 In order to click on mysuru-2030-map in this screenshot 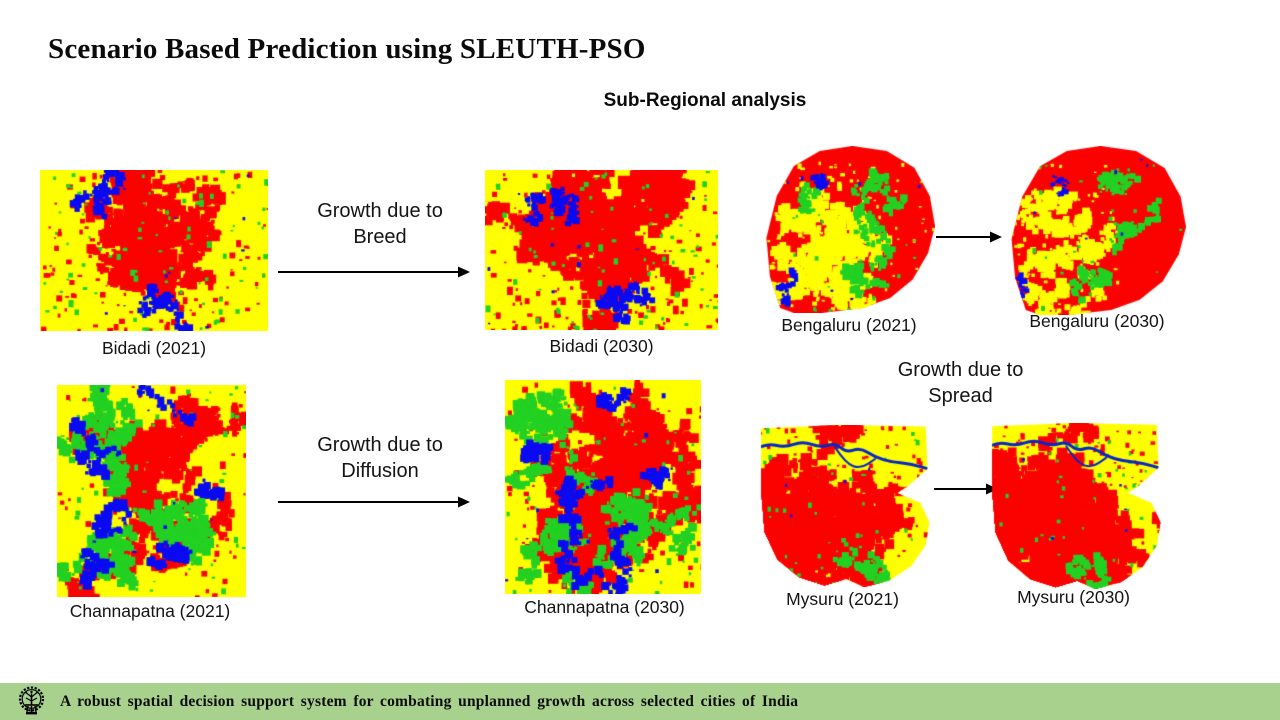, I will do `click(1073, 506)`.